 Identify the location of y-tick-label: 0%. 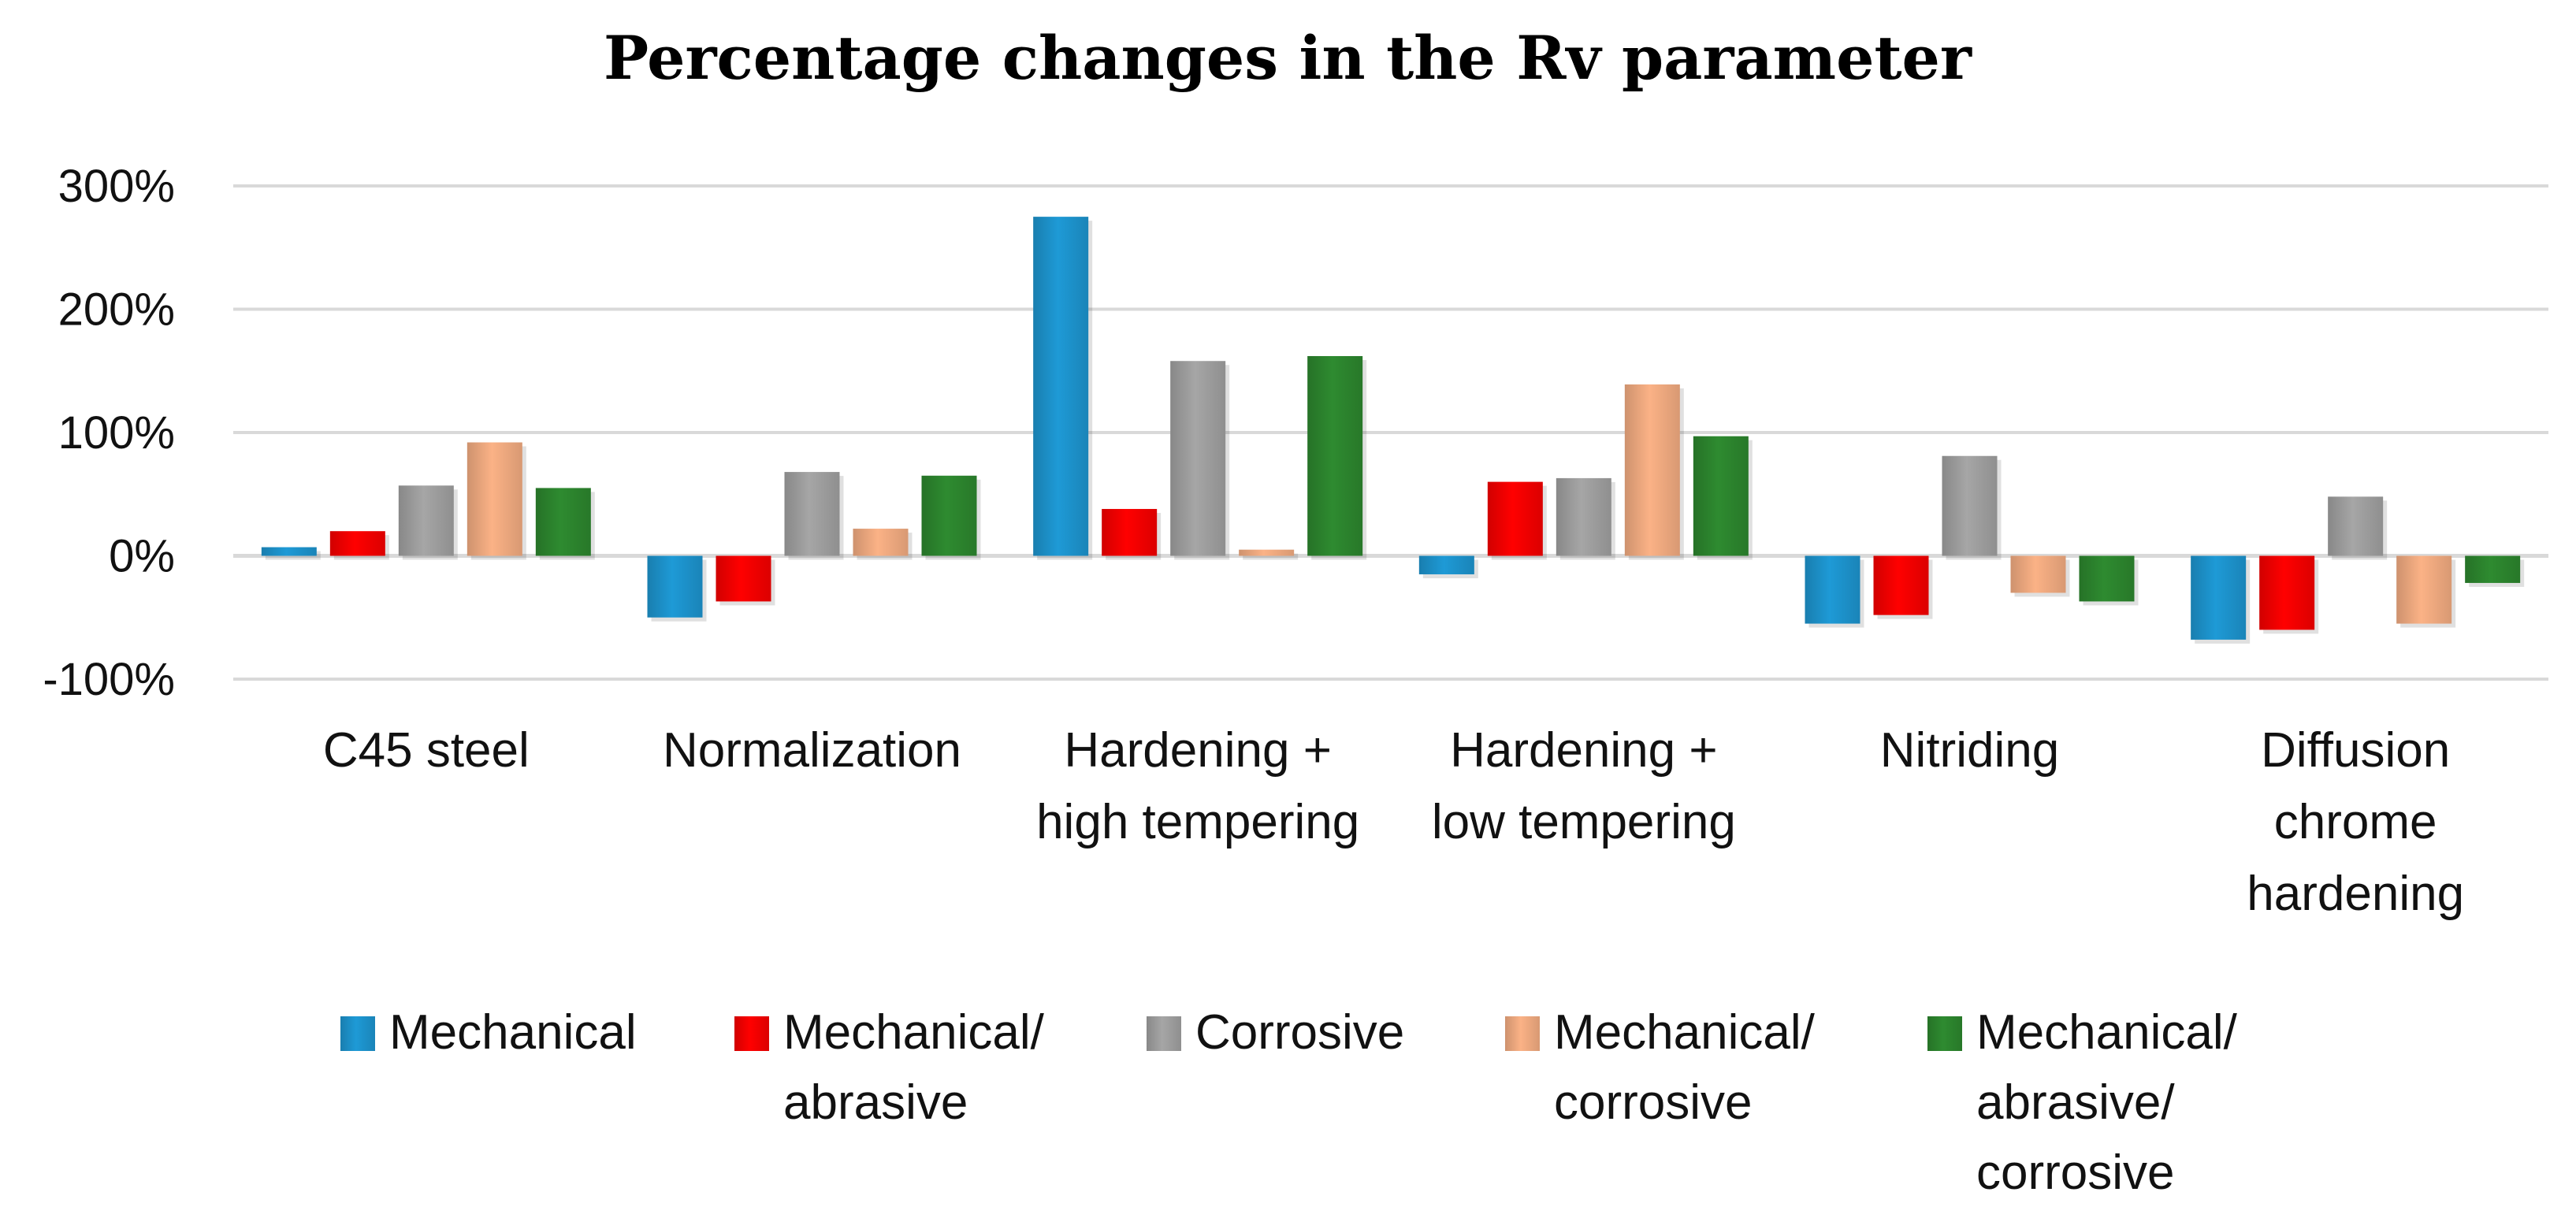
(142, 556).